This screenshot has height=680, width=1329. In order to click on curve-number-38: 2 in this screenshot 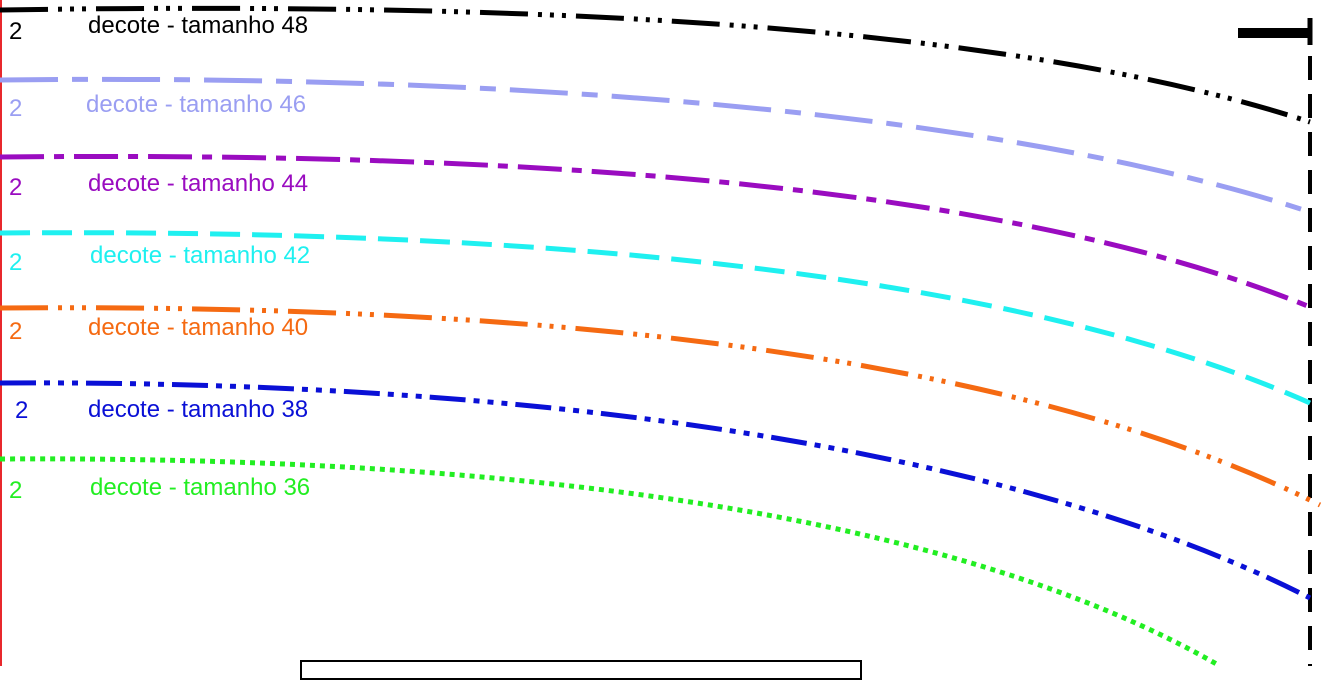, I will do `click(22, 410)`.